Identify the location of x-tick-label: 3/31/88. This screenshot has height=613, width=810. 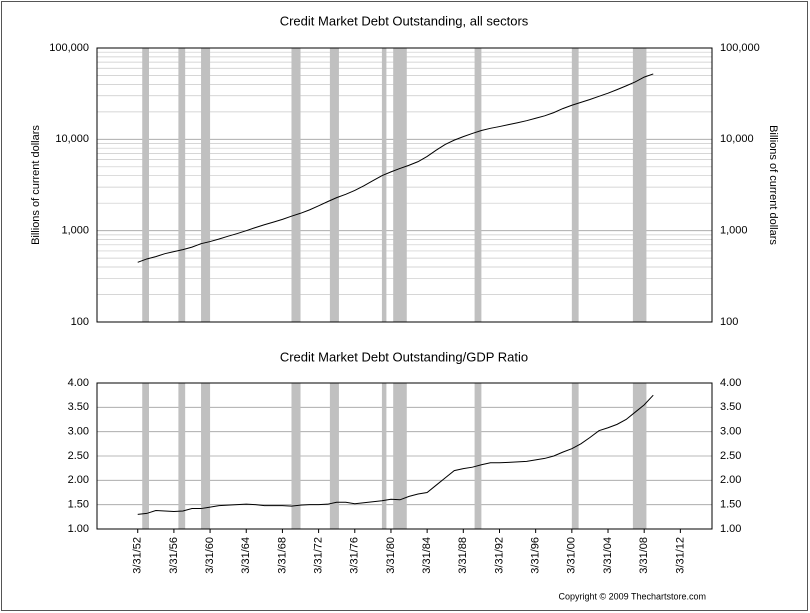
(463, 555).